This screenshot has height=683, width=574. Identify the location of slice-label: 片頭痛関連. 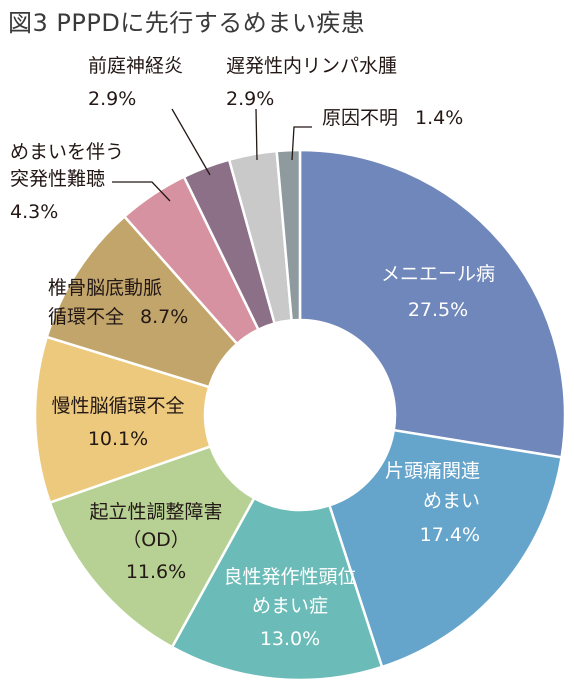
(432, 471).